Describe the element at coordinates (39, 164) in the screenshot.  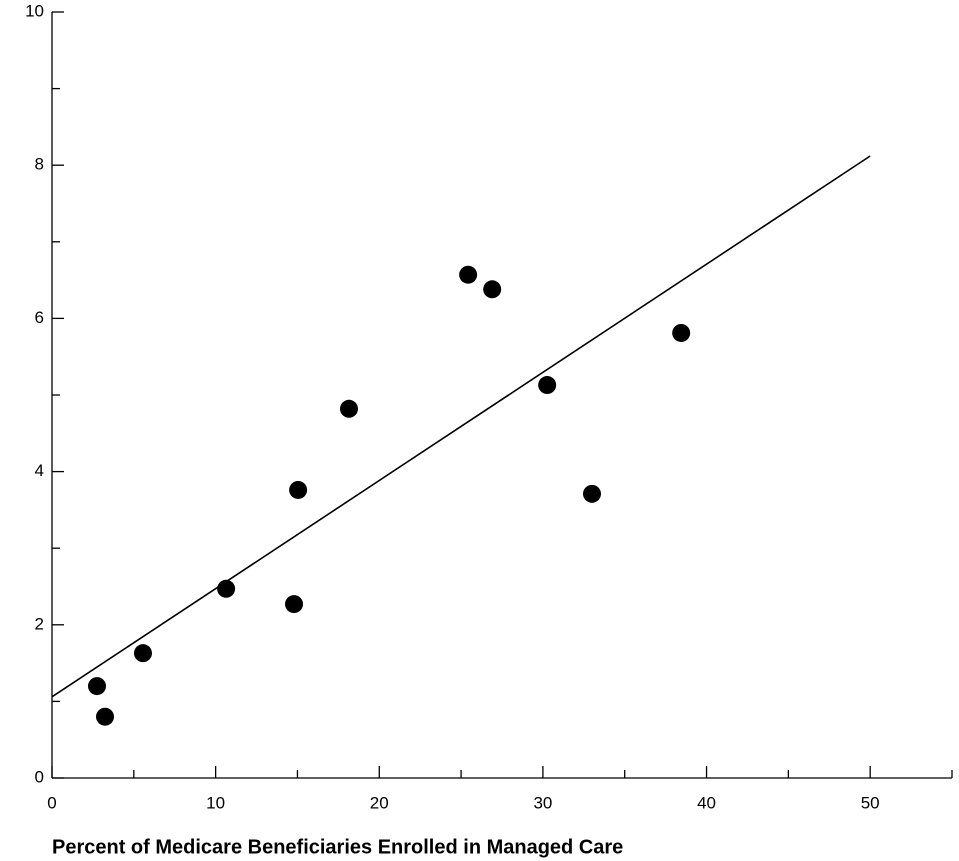
I see `y-tick-label: 8` at that location.